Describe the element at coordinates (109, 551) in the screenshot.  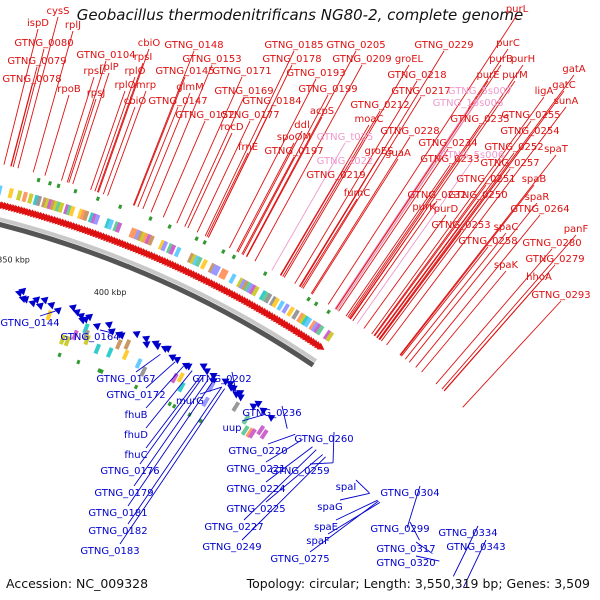
I see `reverse-label: GTNG_0183` at that location.